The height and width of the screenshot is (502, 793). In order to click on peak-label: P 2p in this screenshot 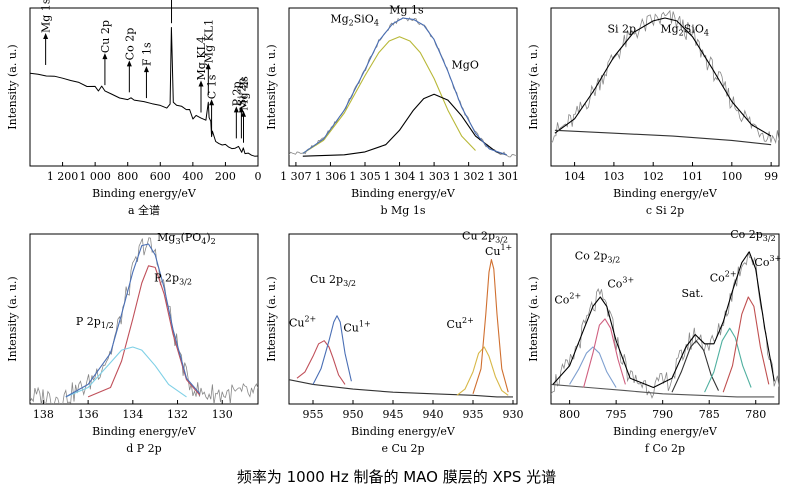, I will do `click(236, 93)`.